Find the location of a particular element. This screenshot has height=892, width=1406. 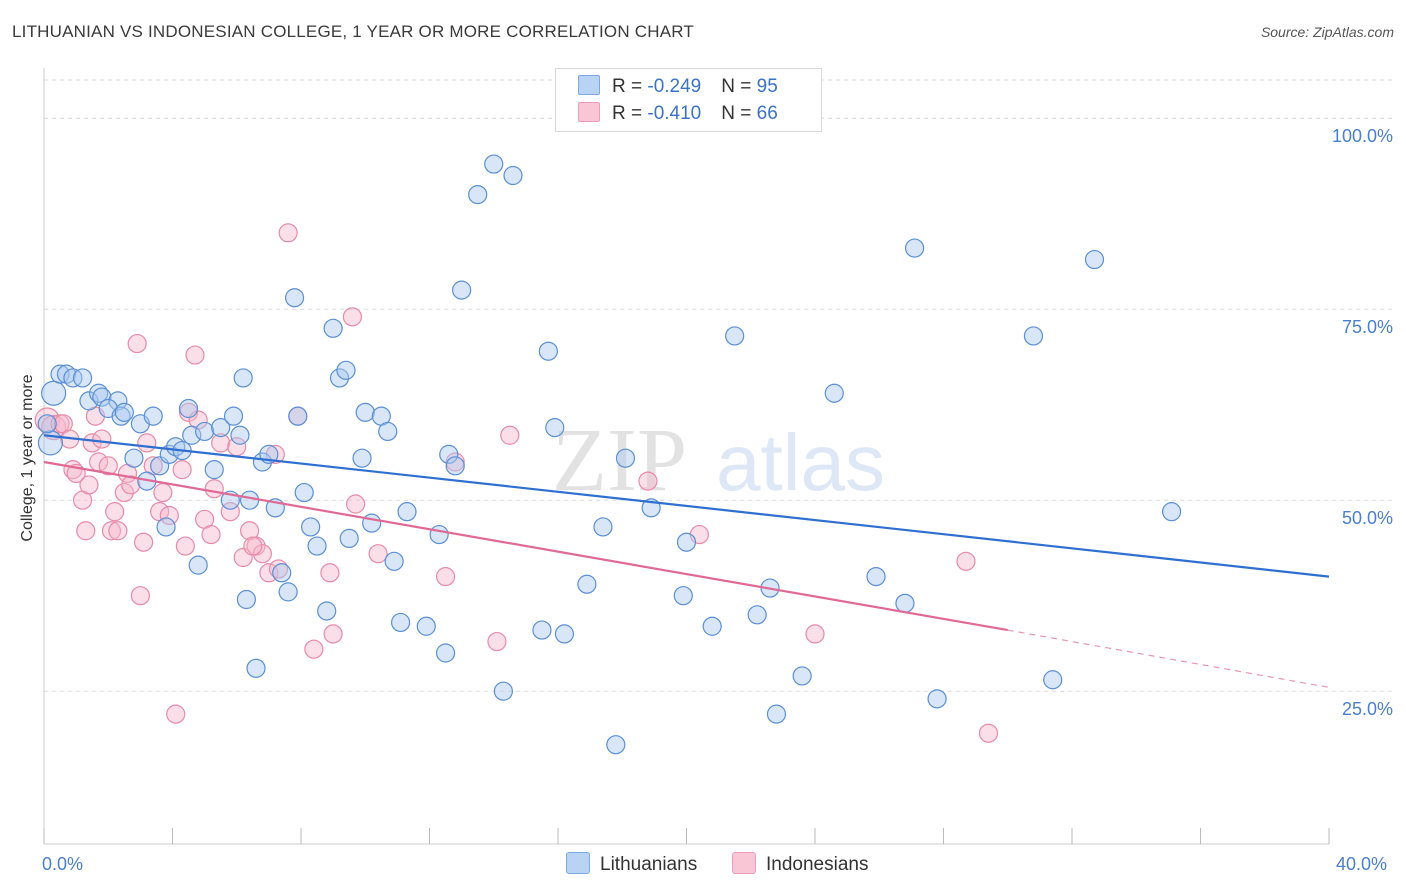

watermark-atlas: atlas is located at coordinates (800, 462).